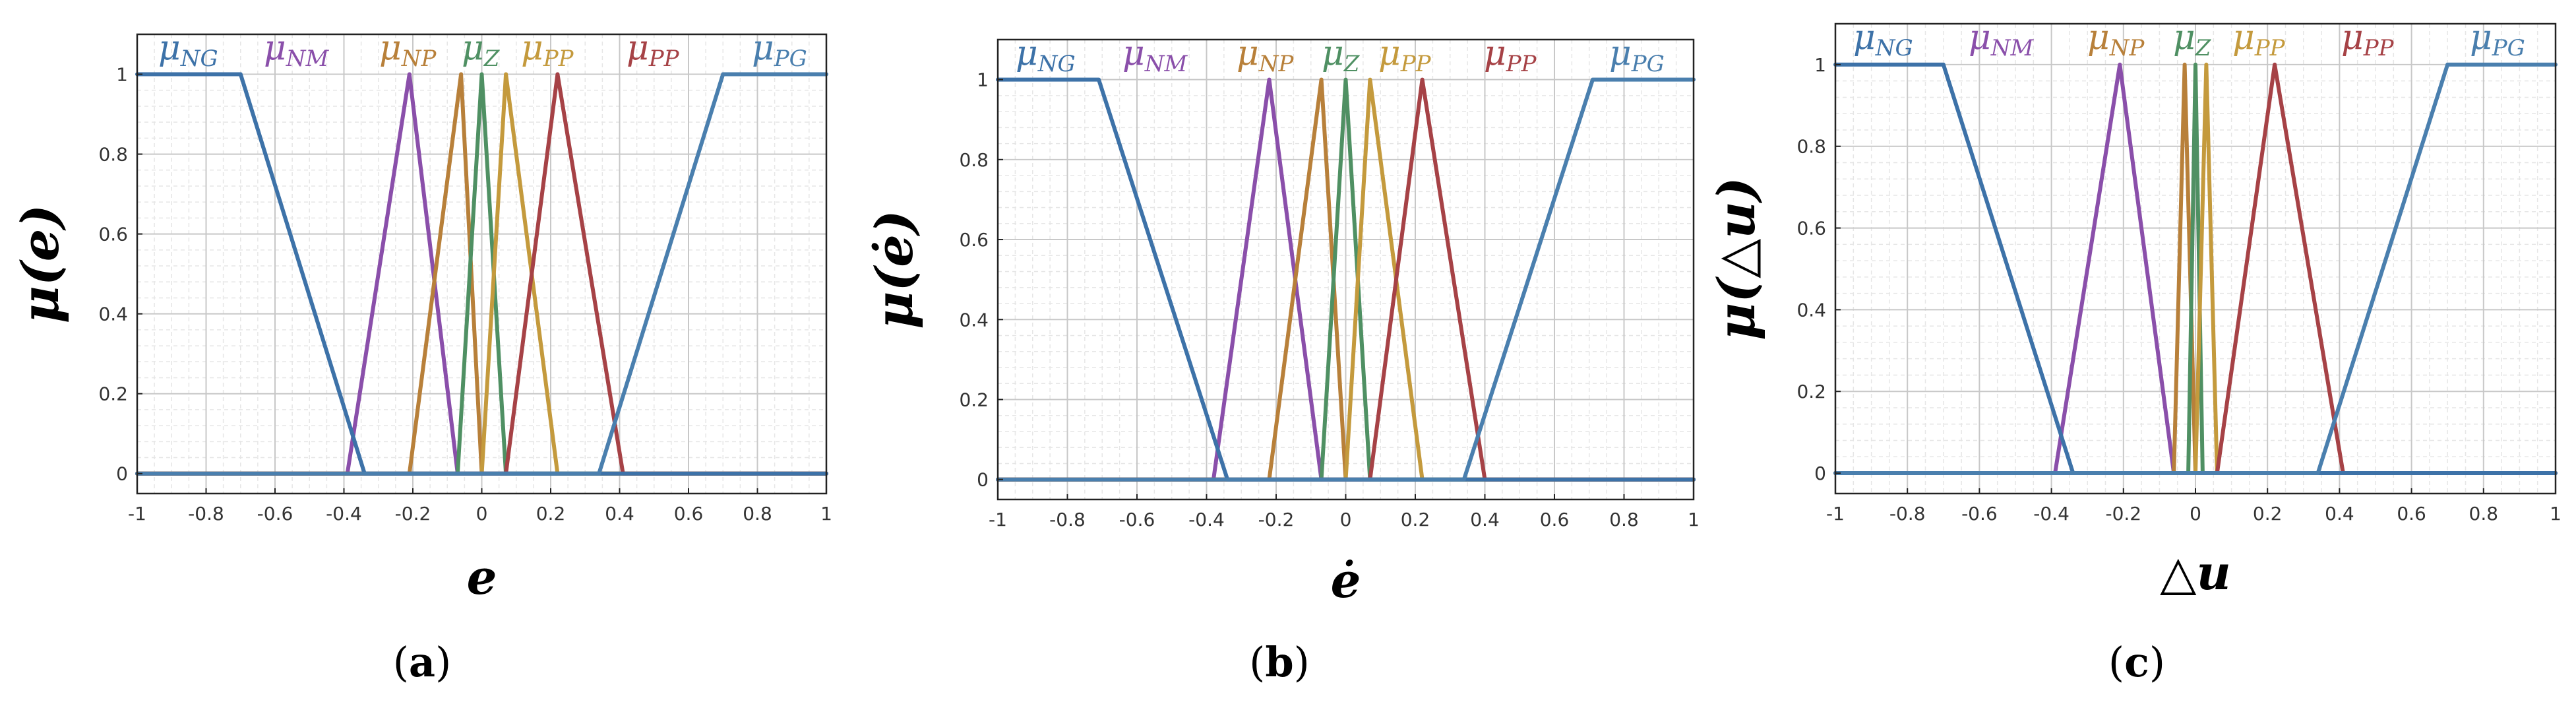 This screenshot has height=706, width=2576. What do you see at coordinates (1279, 662) in the screenshot?
I see `panel-caption: (b)` at bounding box center [1279, 662].